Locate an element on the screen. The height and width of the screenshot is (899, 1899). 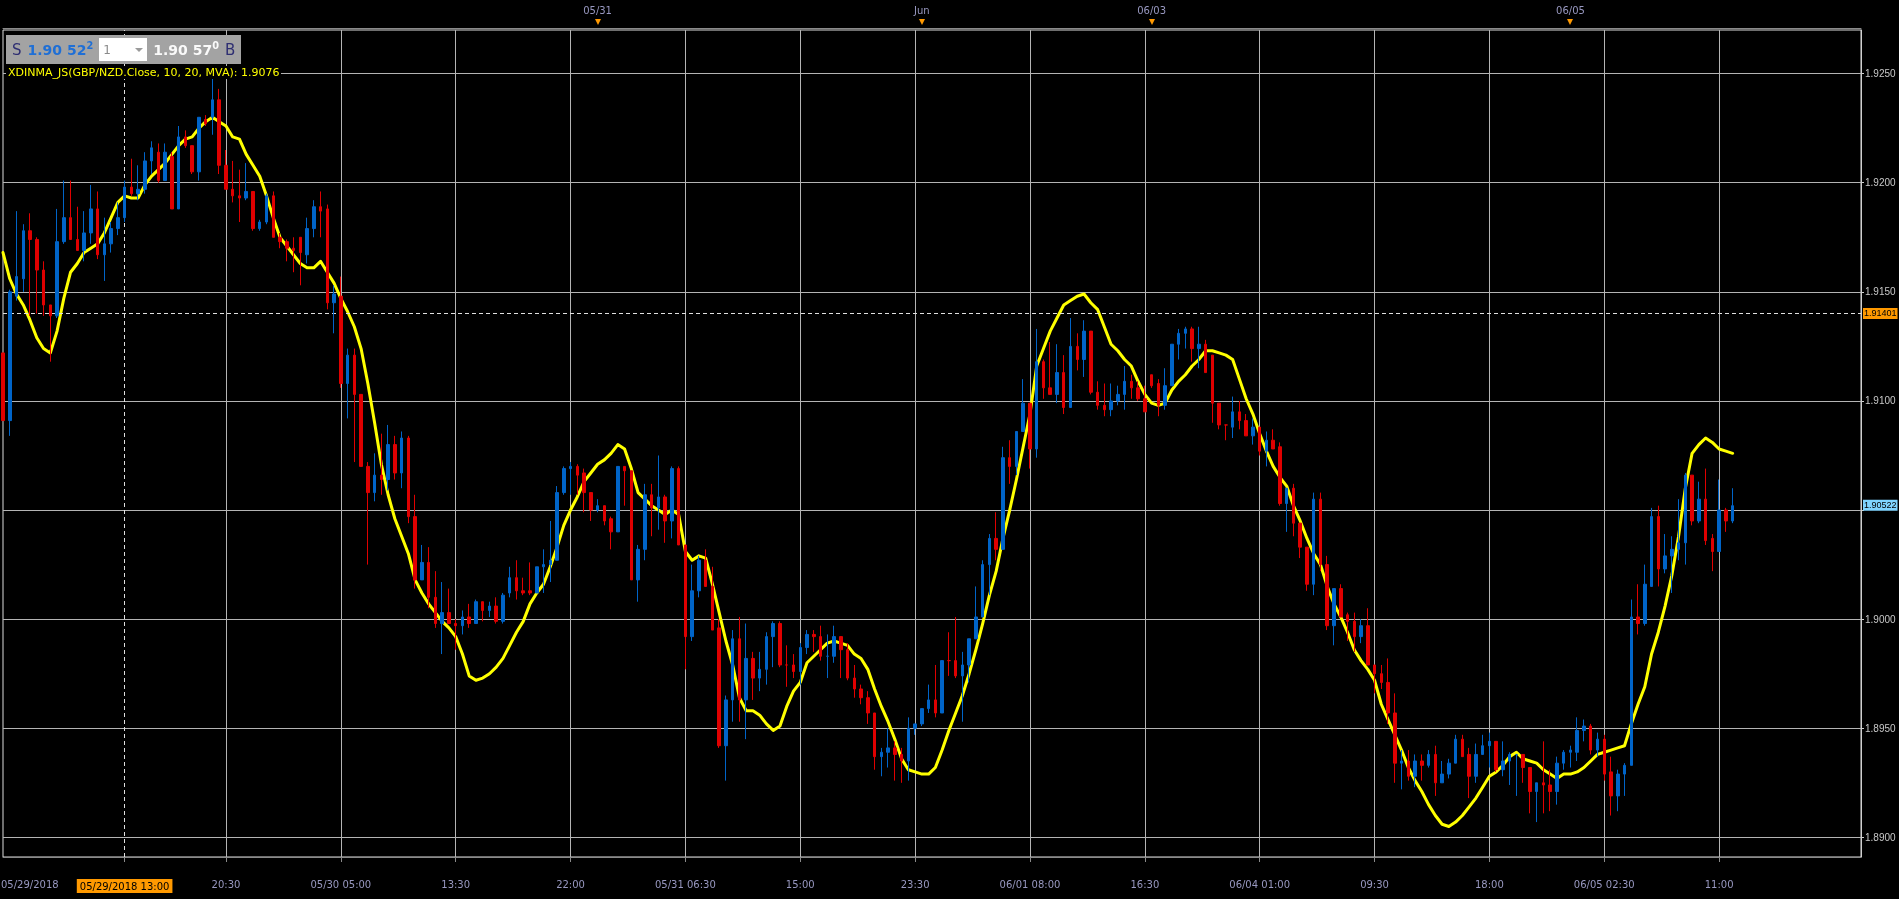
y-tick-label: 1.9200 is located at coordinates (1881, 183).